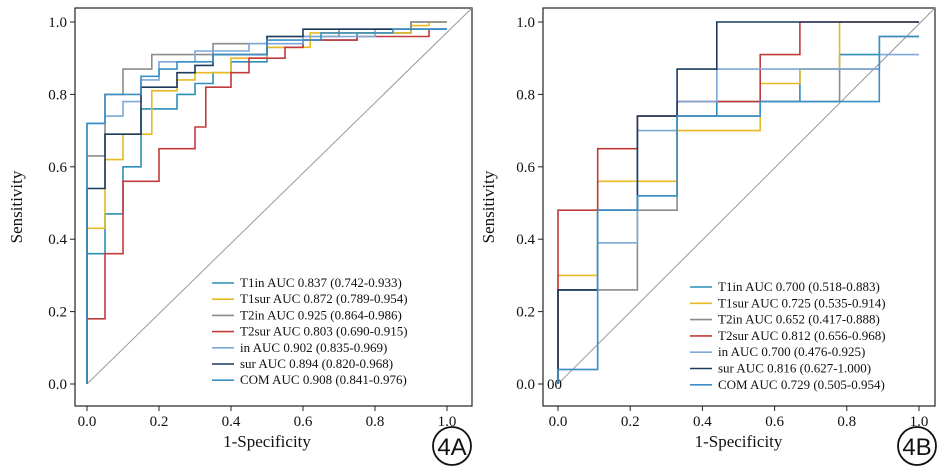 The width and height of the screenshot is (952, 476). Describe the element at coordinates (321, 282) in the screenshot. I see `legend-label-t1in: T1in AUC 0.837 (0.742-0.933)` at that location.